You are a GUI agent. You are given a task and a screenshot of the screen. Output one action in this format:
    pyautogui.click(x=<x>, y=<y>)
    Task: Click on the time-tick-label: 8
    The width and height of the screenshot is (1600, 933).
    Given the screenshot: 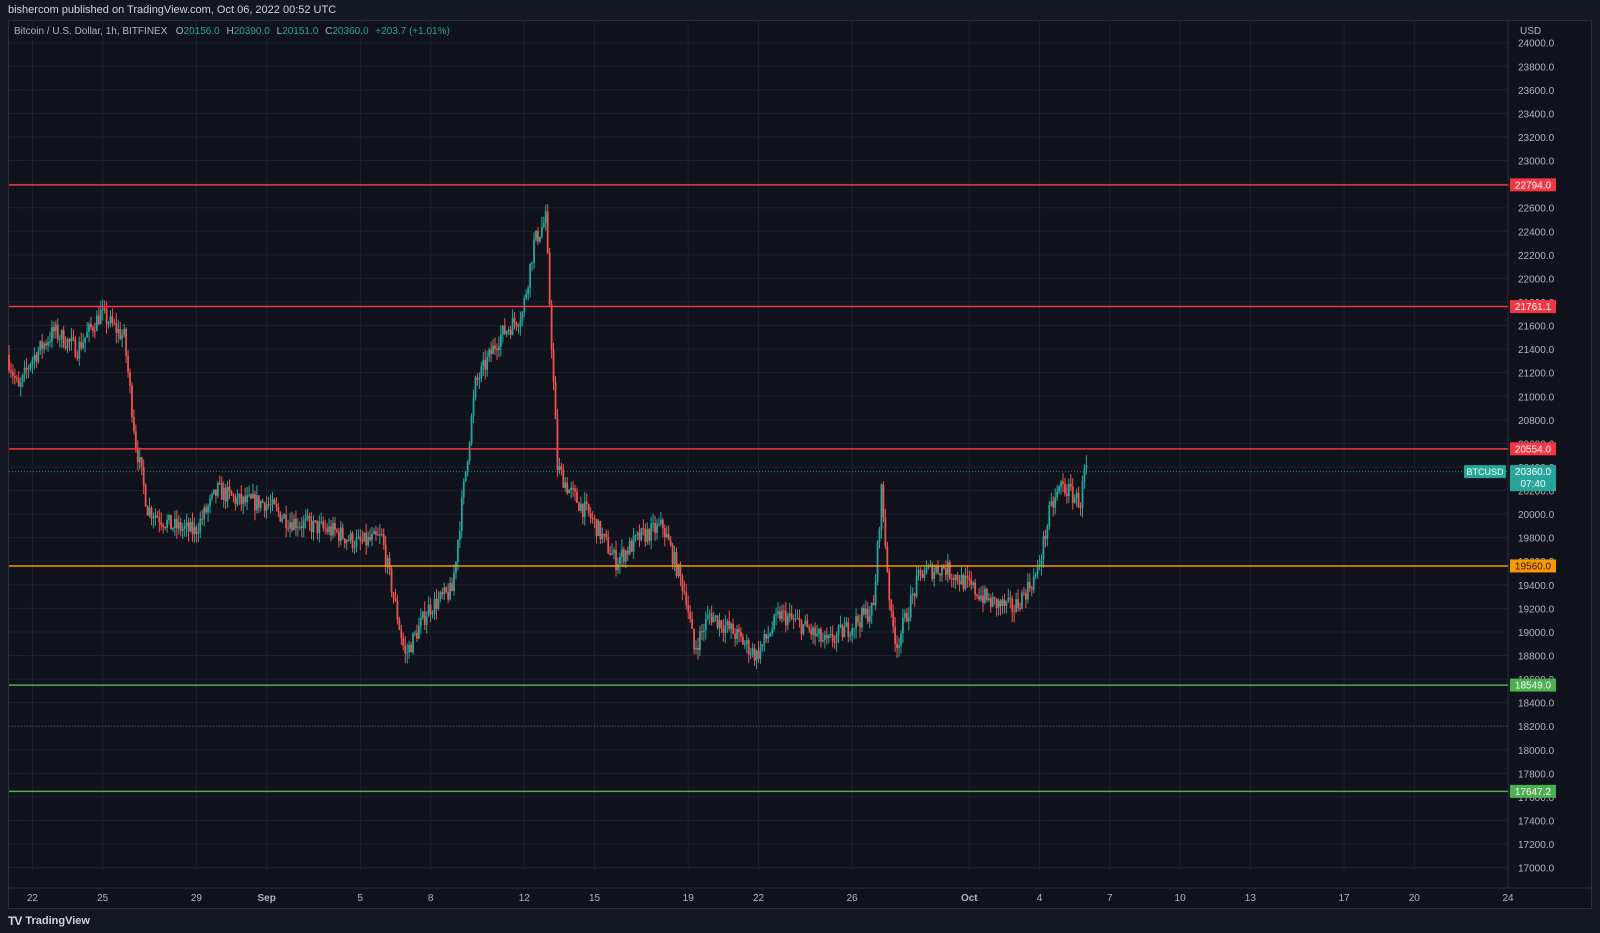 What is the action you would take?
    pyautogui.click(x=431, y=898)
    